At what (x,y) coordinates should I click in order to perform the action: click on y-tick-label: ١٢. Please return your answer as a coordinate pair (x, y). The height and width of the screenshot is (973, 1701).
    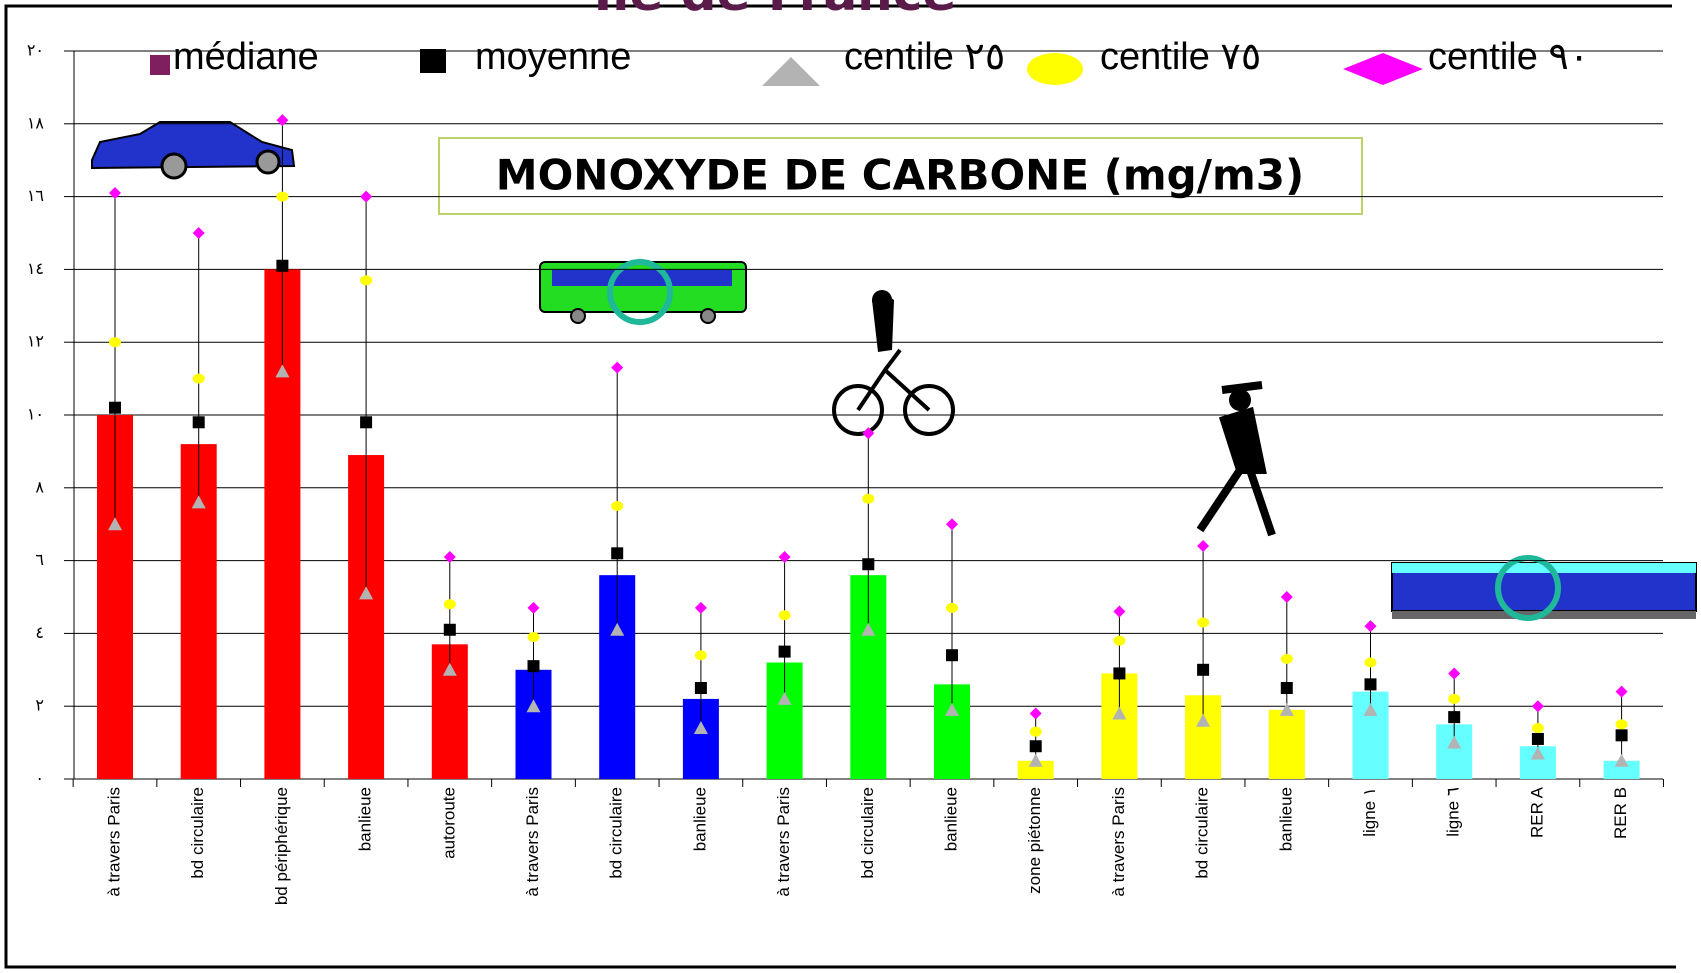
    Looking at the image, I should click on (35, 341).